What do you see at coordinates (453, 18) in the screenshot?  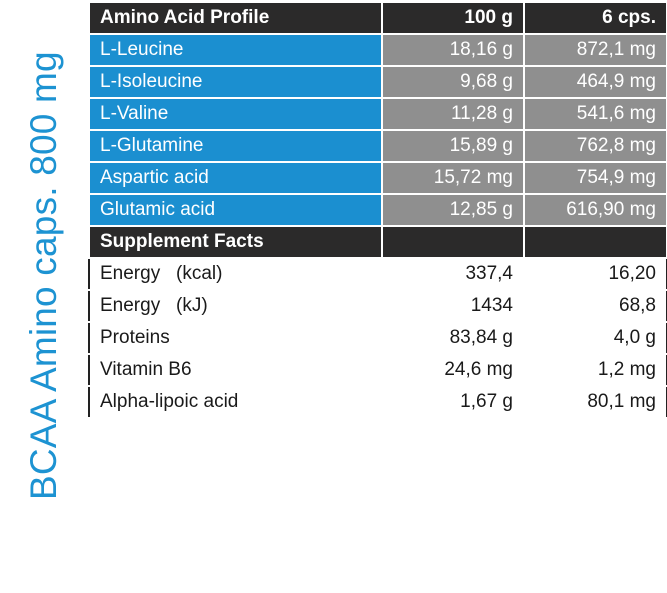 I see `column-header-100g: 100 g` at bounding box center [453, 18].